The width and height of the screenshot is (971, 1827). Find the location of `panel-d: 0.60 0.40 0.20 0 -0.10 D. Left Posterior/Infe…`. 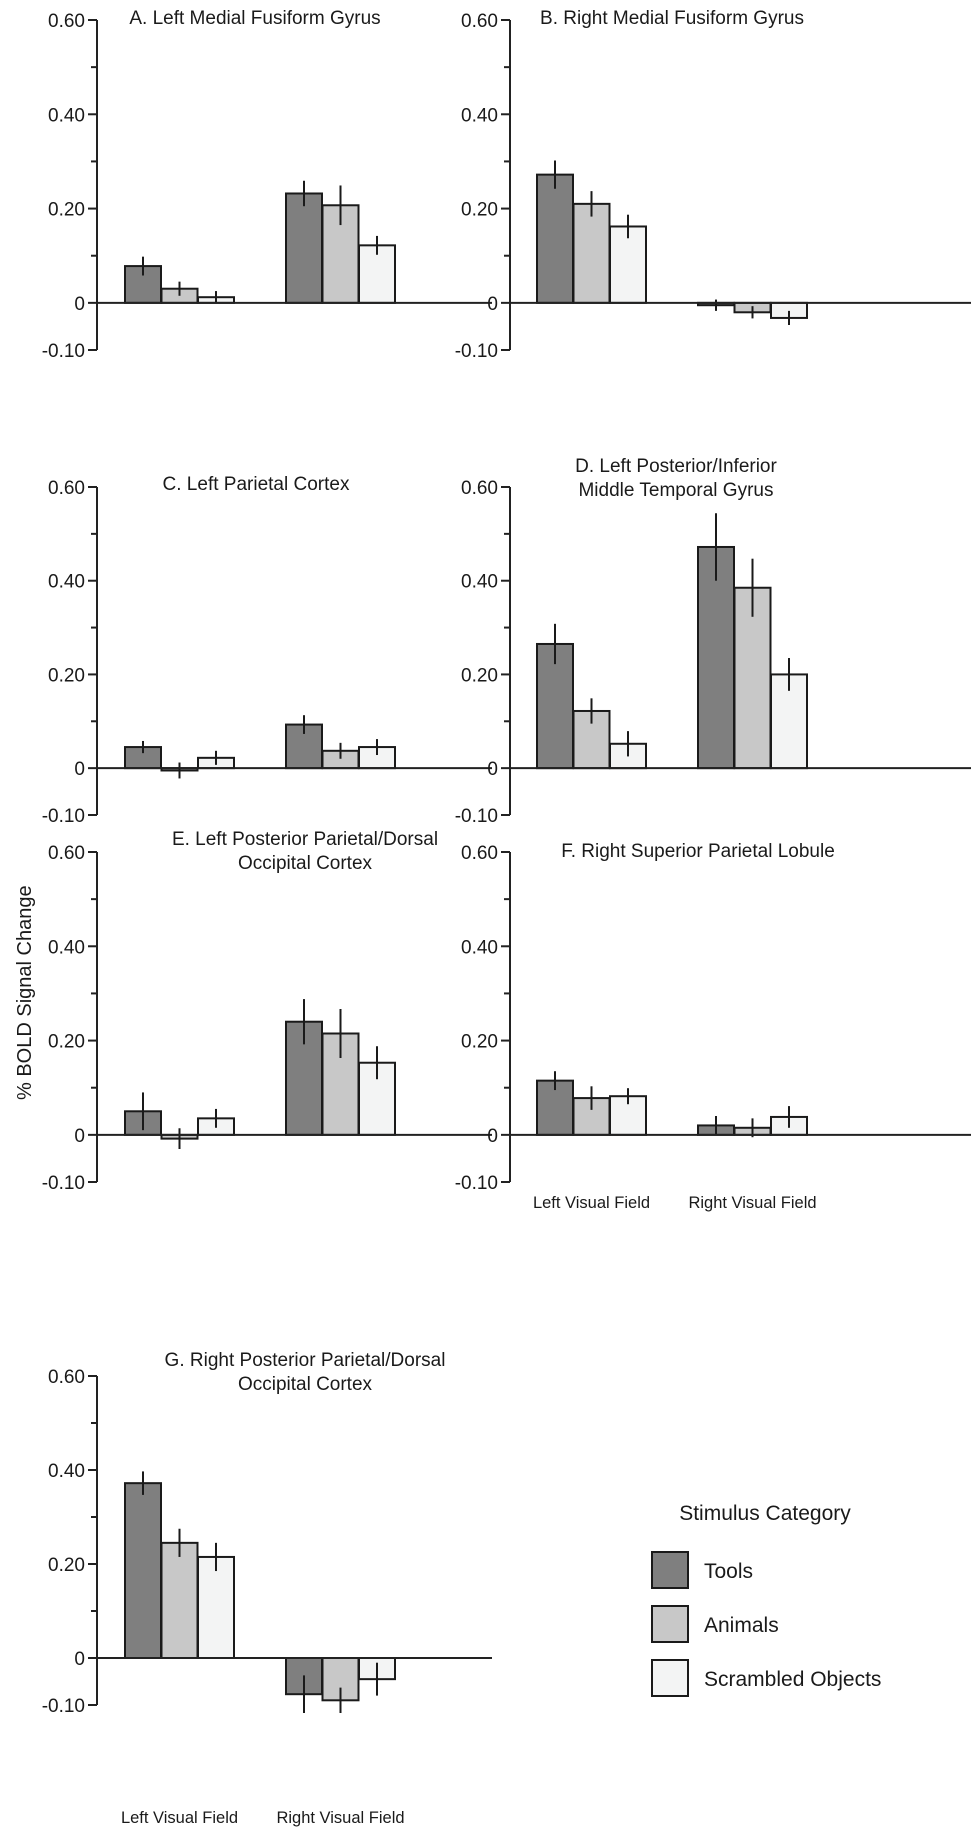

panel-d: 0.60 0.40 0.20 0 -0.10 D. Left Posterior/Infe… is located at coordinates (713, 641).